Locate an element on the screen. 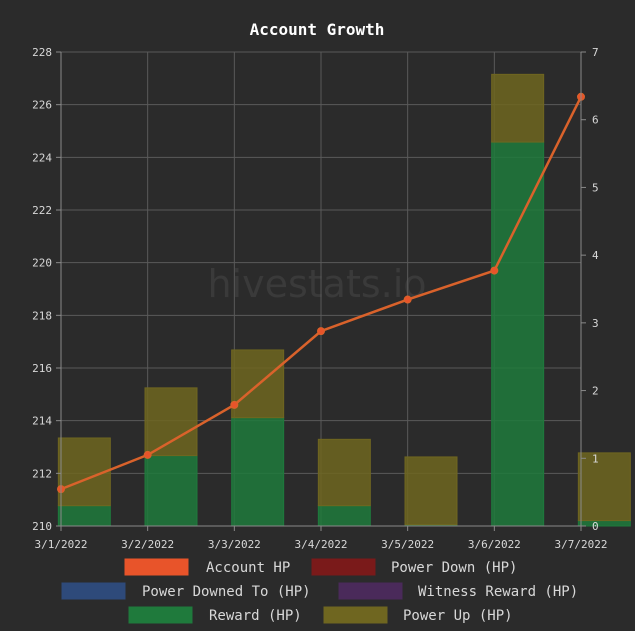 This screenshot has height=631, width=635. y-left-tick-label: 210 is located at coordinates (42, 526).